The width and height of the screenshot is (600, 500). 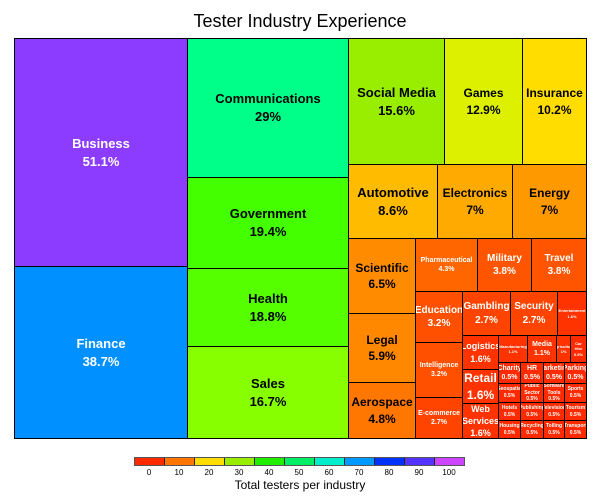 What do you see at coordinates (439, 323) in the screenshot?
I see `cell-value: 3.2%` at bounding box center [439, 323].